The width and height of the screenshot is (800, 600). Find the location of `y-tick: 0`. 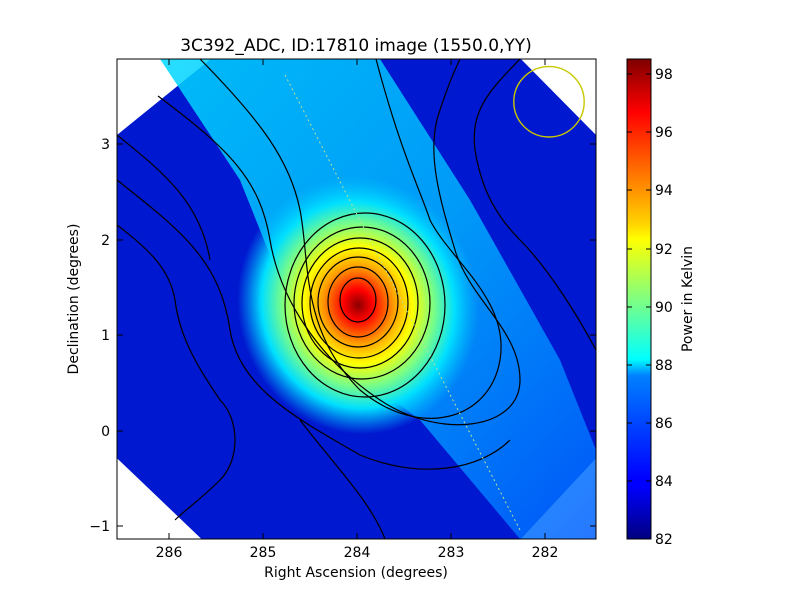

y-tick: 0 is located at coordinates (348, 432).